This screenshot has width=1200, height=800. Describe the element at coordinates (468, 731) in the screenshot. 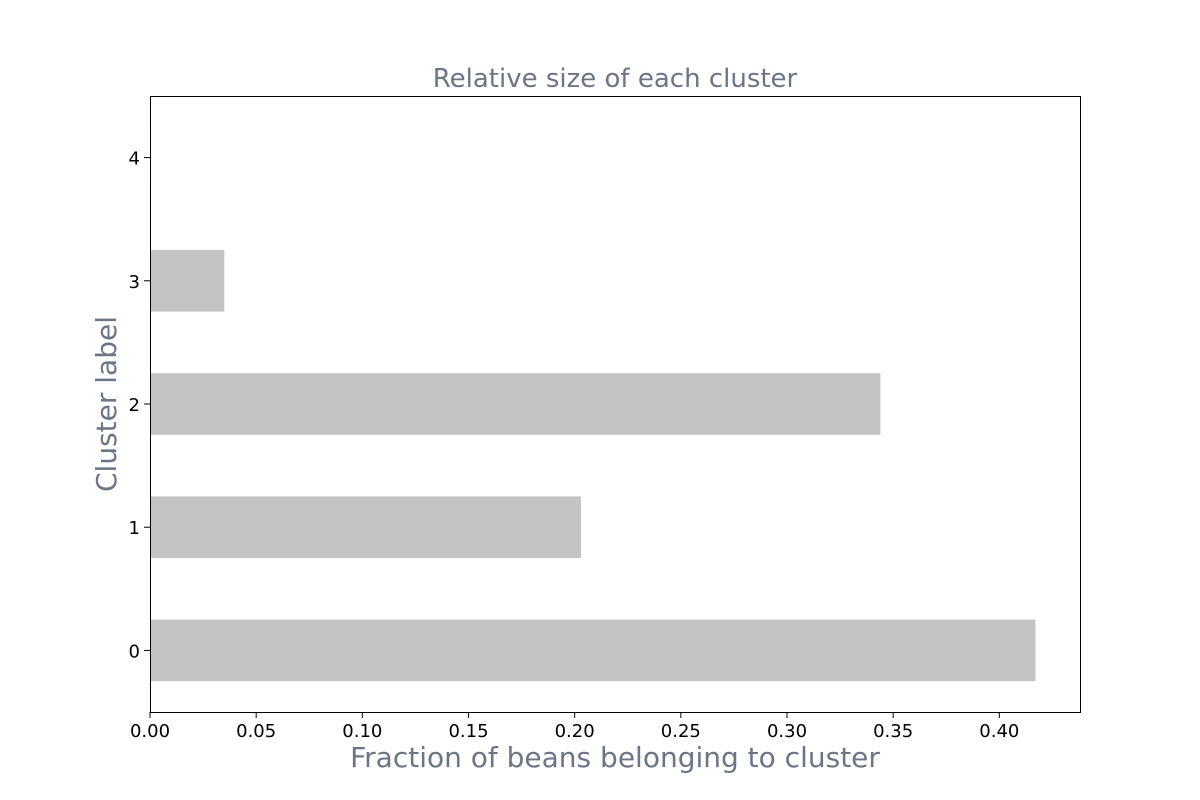

I see `x-tick-label: 0.15` at that location.